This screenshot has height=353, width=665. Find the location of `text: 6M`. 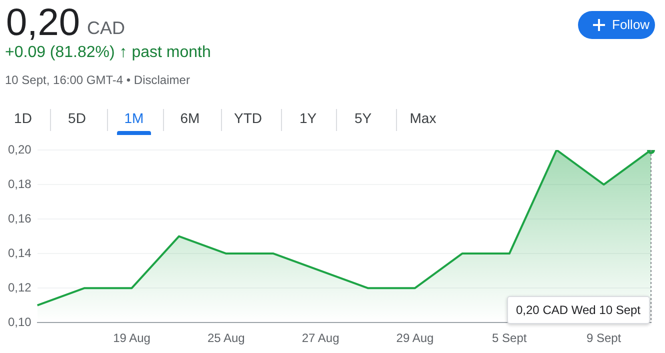

text: 6M is located at coordinates (190, 118).